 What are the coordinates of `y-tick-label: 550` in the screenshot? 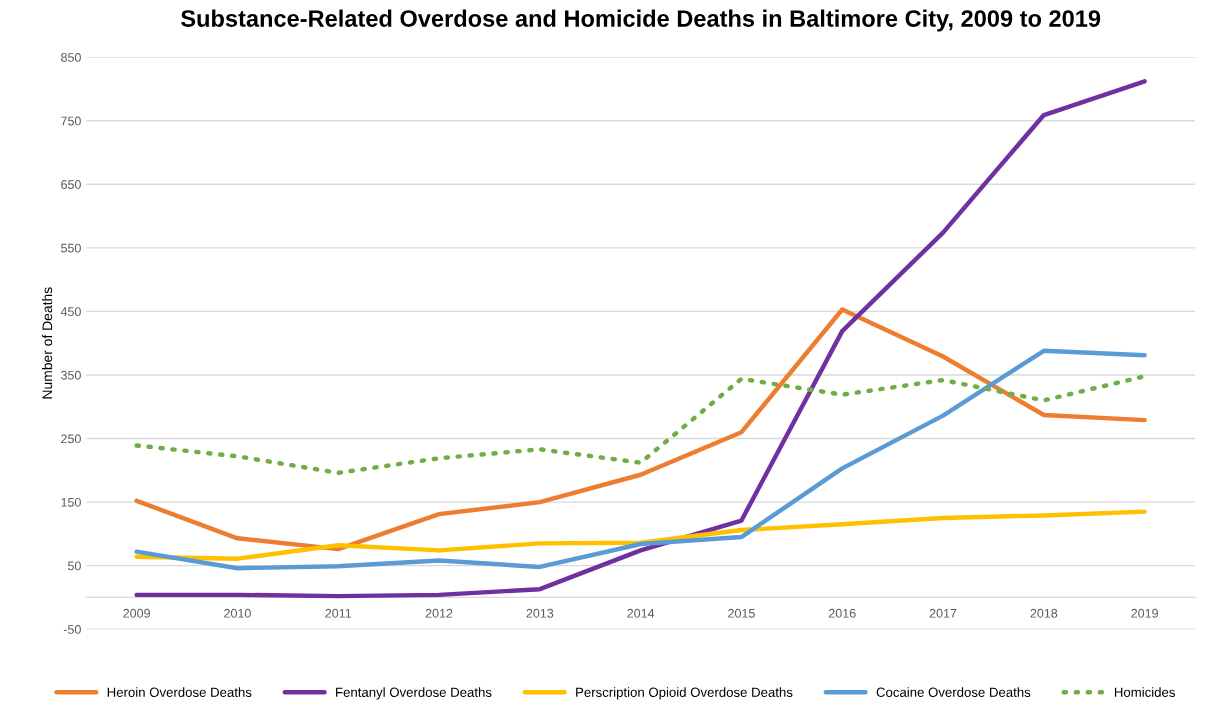 It's located at (71, 248).